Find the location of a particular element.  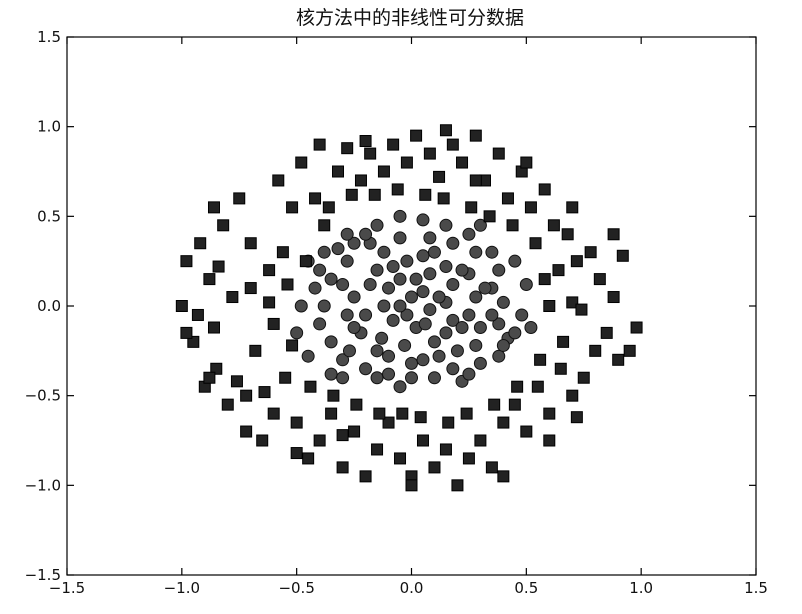

x-tick-label-6: 1.5 is located at coordinates (756, 588).